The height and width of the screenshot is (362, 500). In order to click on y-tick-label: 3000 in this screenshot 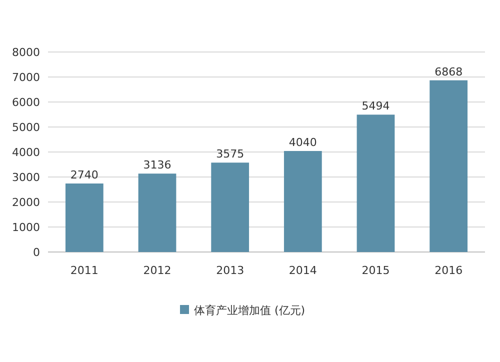, I will do `click(26, 177)`.